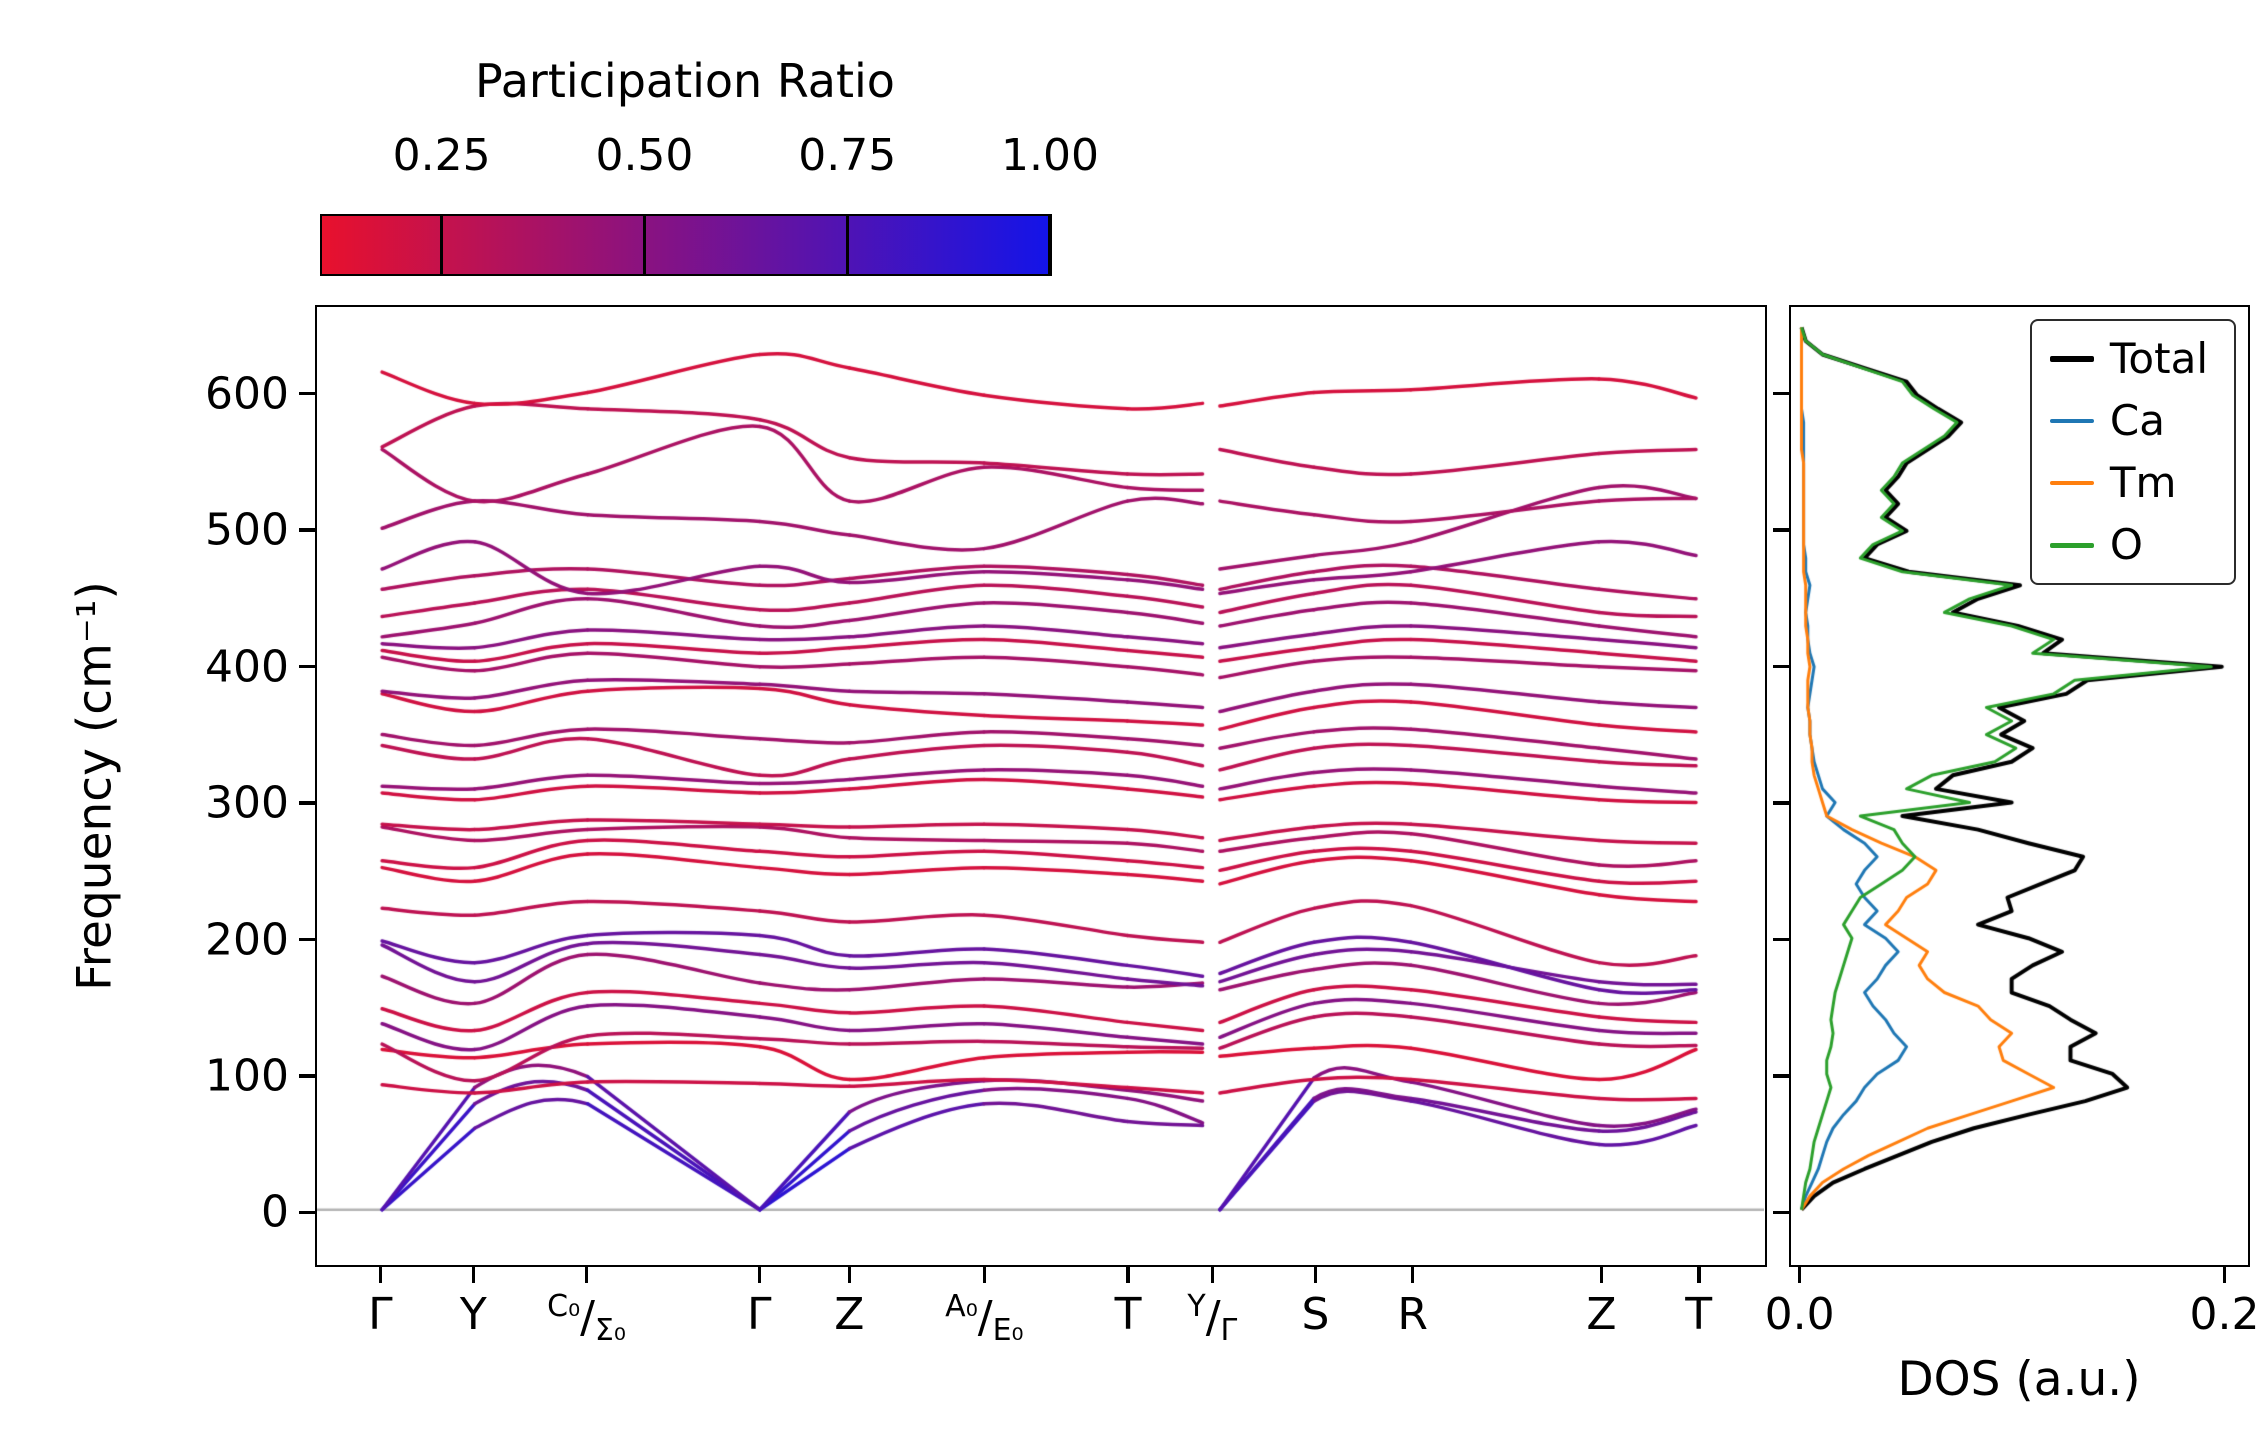 This screenshot has height=1455, width=2257. What do you see at coordinates (2019, 1379) in the screenshot?
I see `dos-axis-label: DOS (a.u.)` at bounding box center [2019, 1379].